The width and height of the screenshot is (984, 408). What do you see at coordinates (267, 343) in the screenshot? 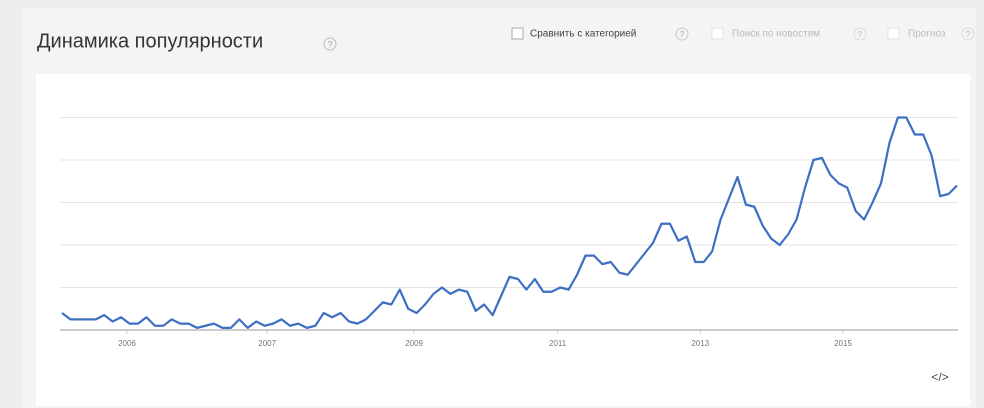
I see `x-tick-label: 2007` at bounding box center [267, 343].